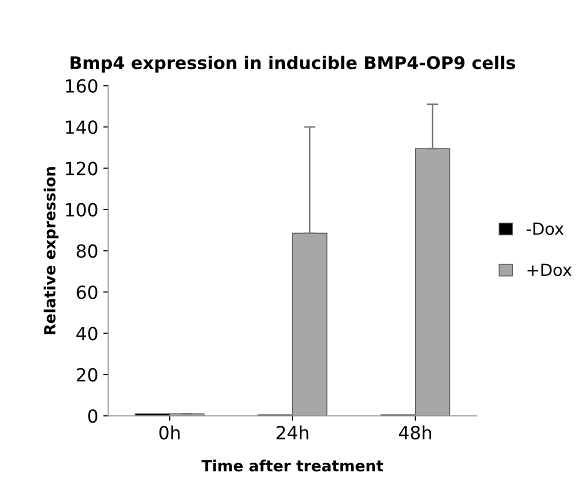 Image resolution: width=585 pixels, height=504 pixels. Describe the element at coordinates (293, 64) in the screenshot. I see `chart-title: Bmp4 expression in inducible BMP4-OP9 cells` at that location.